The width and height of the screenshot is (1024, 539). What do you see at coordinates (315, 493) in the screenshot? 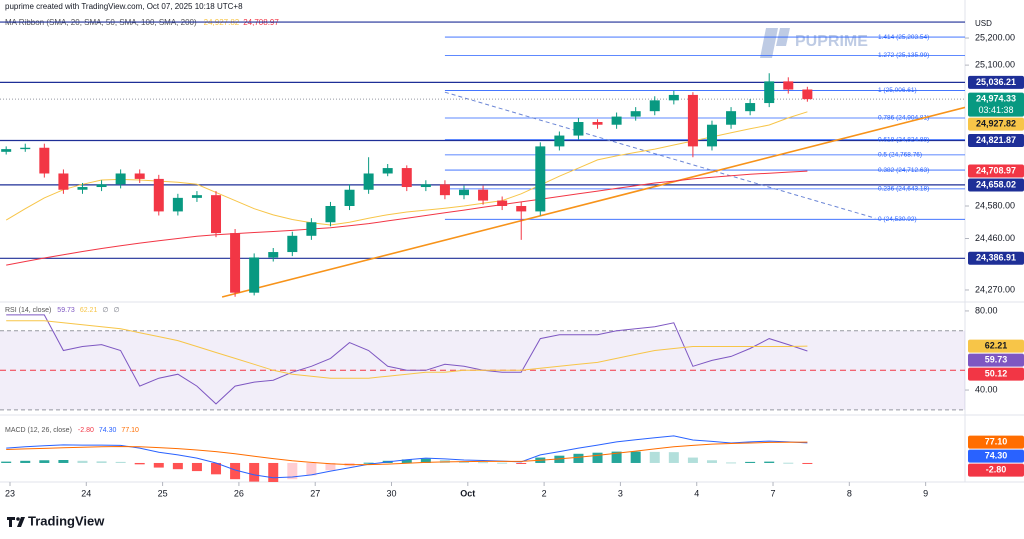
I see `x-tick-label: 27` at bounding box center [315, 493].